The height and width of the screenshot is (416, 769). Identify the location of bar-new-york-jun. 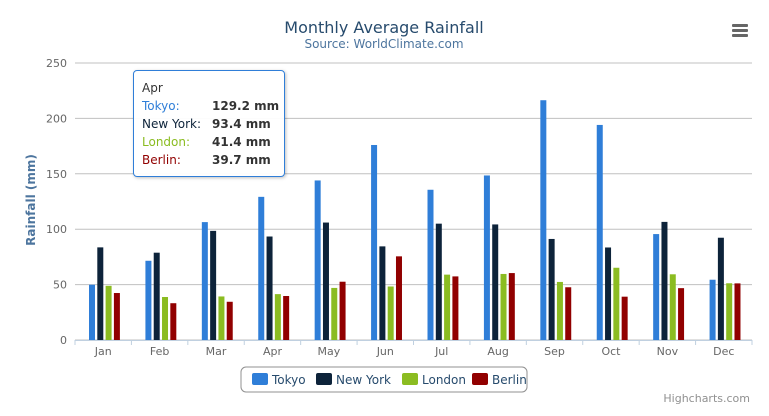
(382, 293).